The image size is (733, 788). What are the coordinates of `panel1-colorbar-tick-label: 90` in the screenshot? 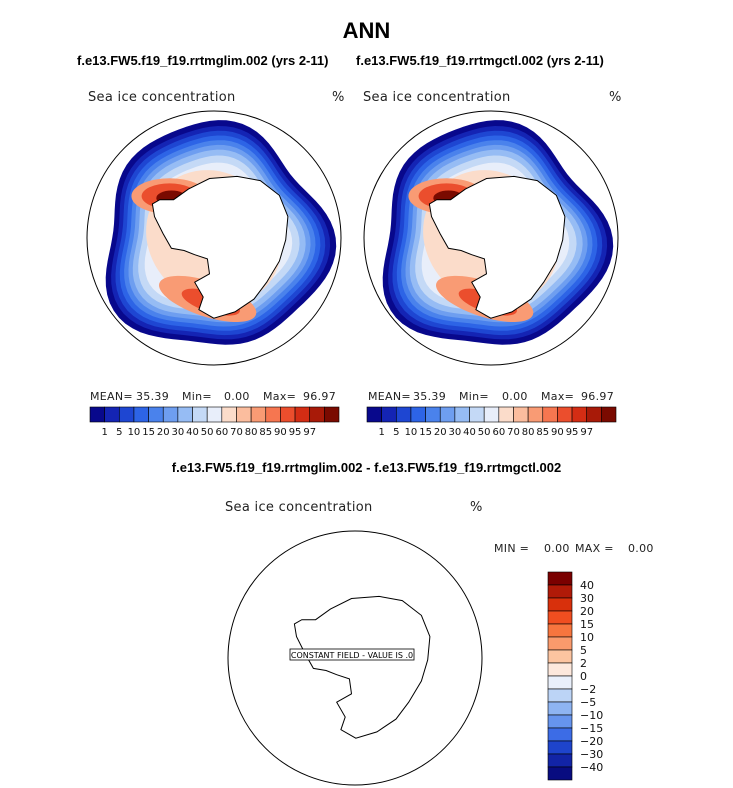 It's located at (280, 432).